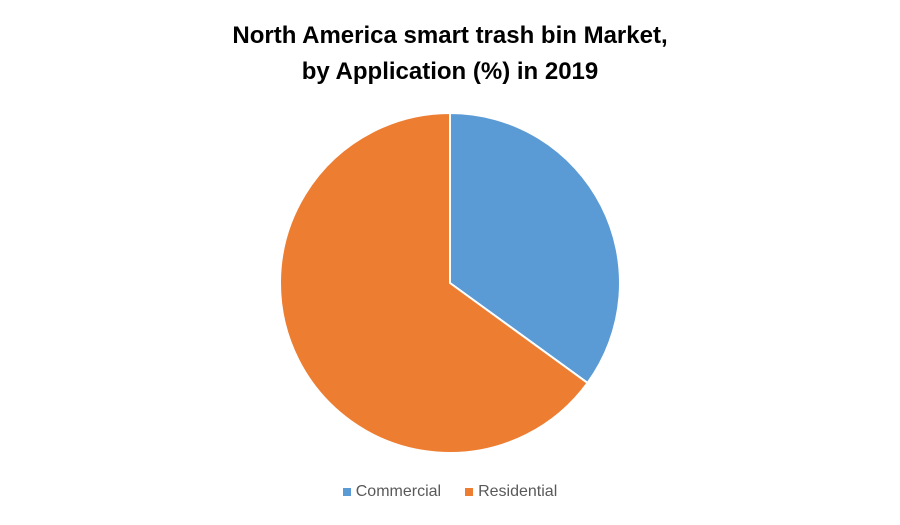  What do you see at coordinates (398, 491) in the screenshot?
I see `legend-label-commercial: Commercial` at bounding box center [398, 491].